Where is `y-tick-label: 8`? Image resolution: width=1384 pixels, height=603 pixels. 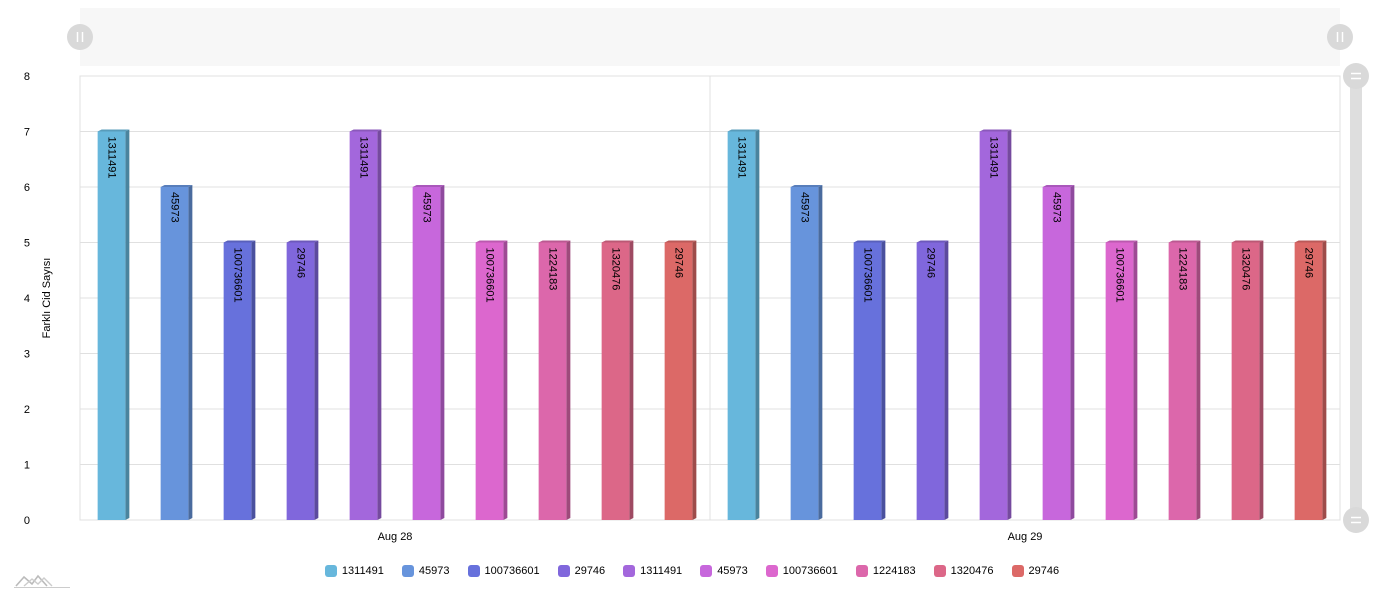 y-tick-label: 8 is located at coordinates (27, 77).